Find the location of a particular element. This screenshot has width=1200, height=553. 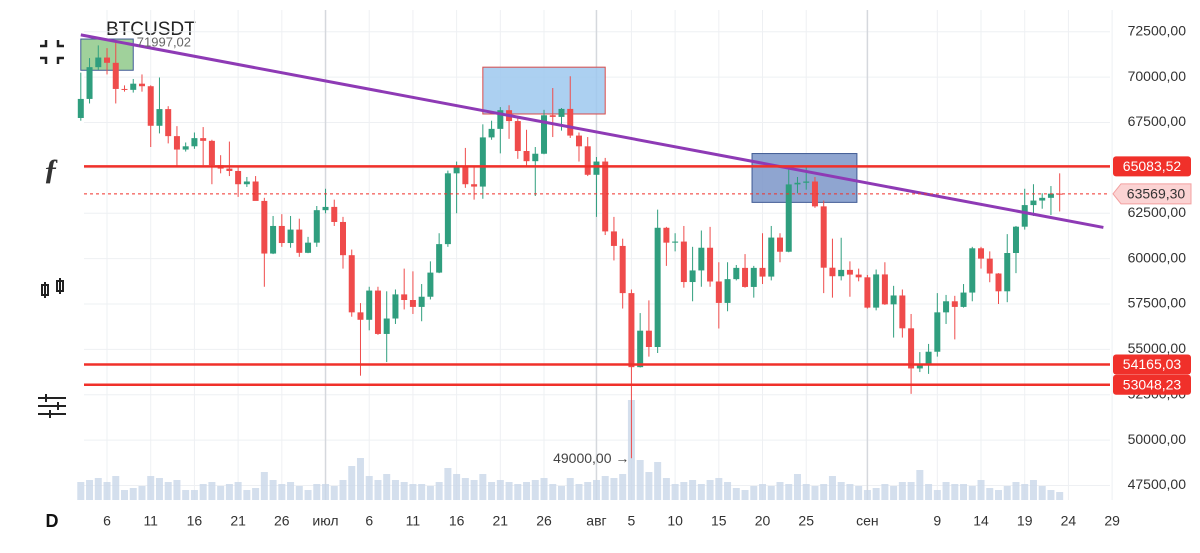

x-tick-label: 15 is located at coordinates (719, 521).